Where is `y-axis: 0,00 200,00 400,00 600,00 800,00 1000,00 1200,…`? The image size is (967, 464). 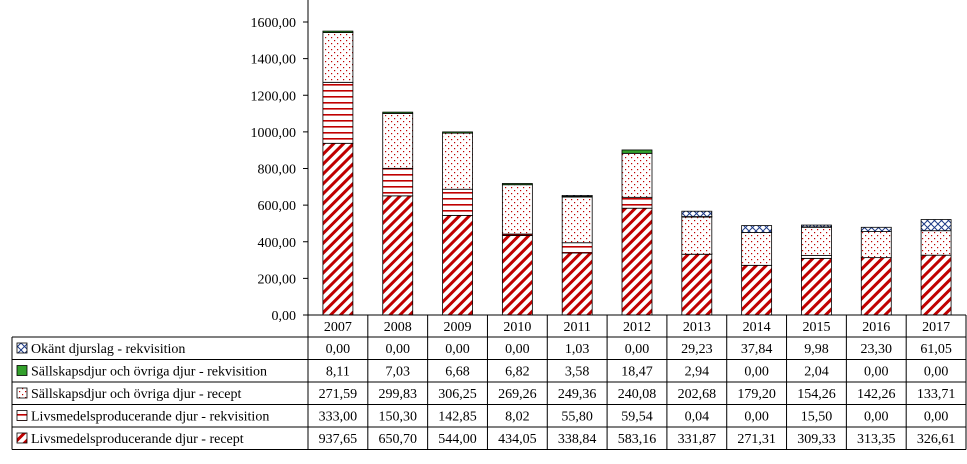 y-axis: 0,00 200,00 400,00 600,00 800,00 1000,00 1200,… is located at coordinates (280, 168).